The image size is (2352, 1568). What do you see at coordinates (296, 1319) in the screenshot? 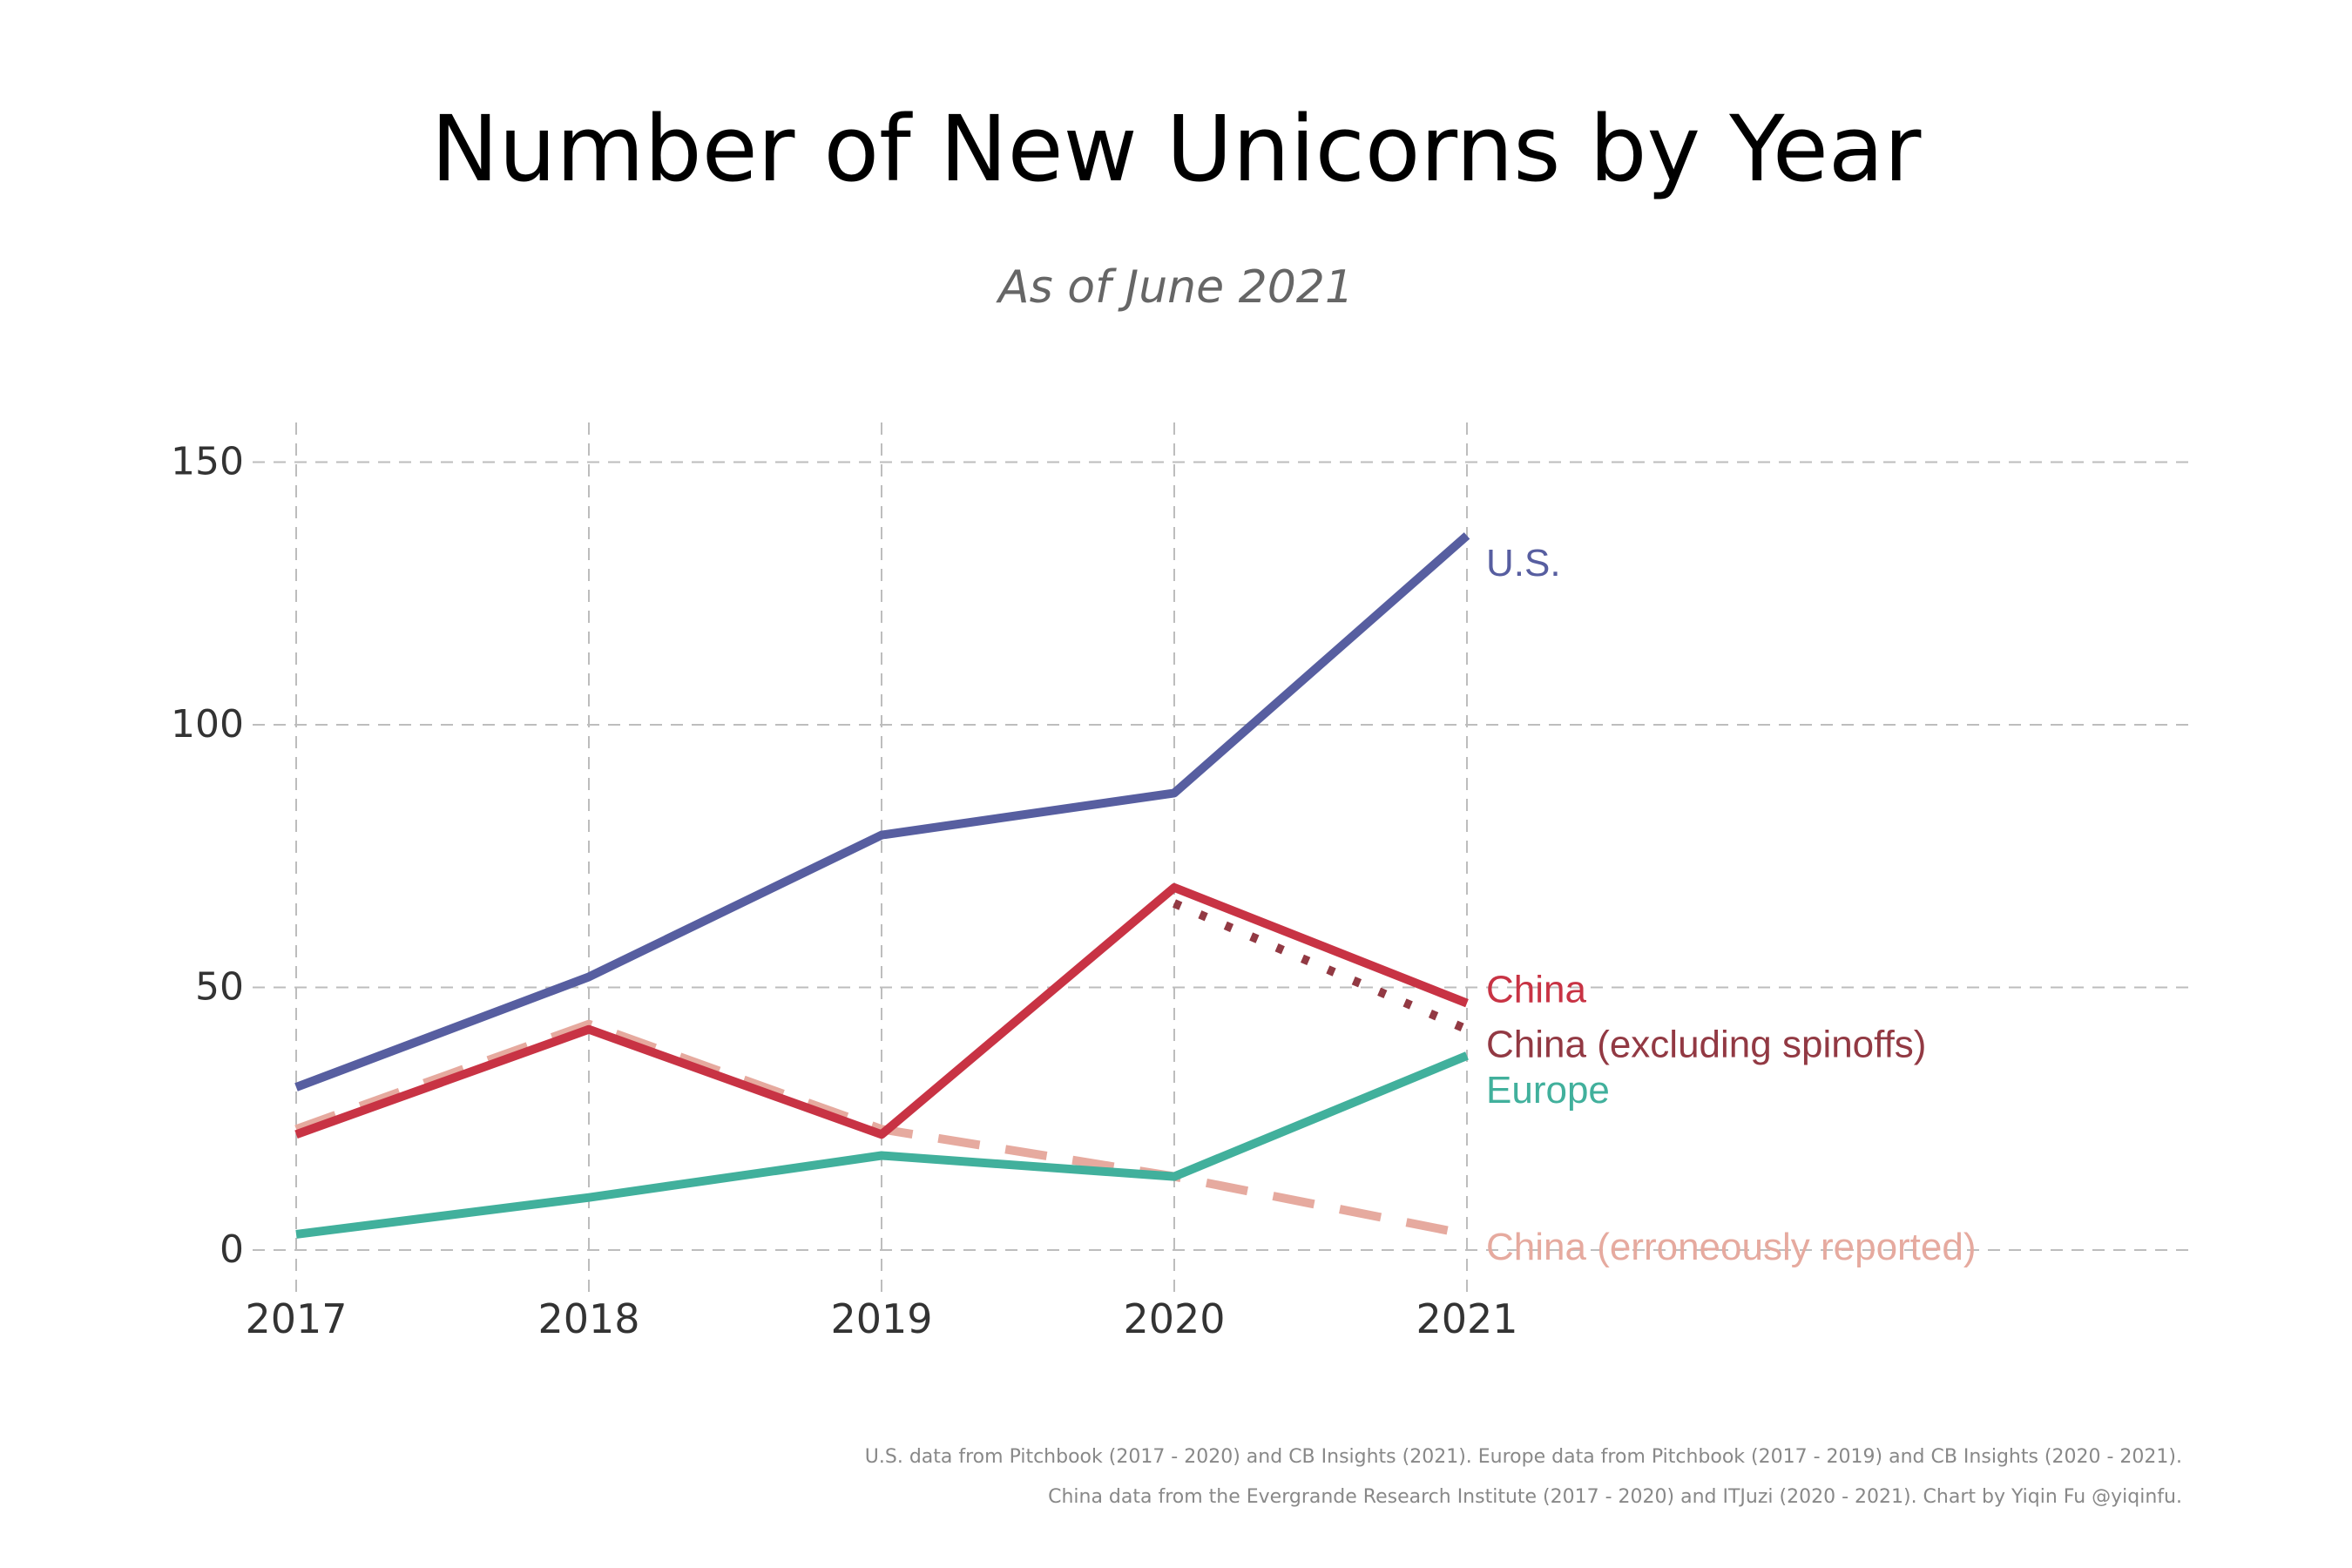
I see `x-tick-label: 2017` at bounding box center [296, 1319].